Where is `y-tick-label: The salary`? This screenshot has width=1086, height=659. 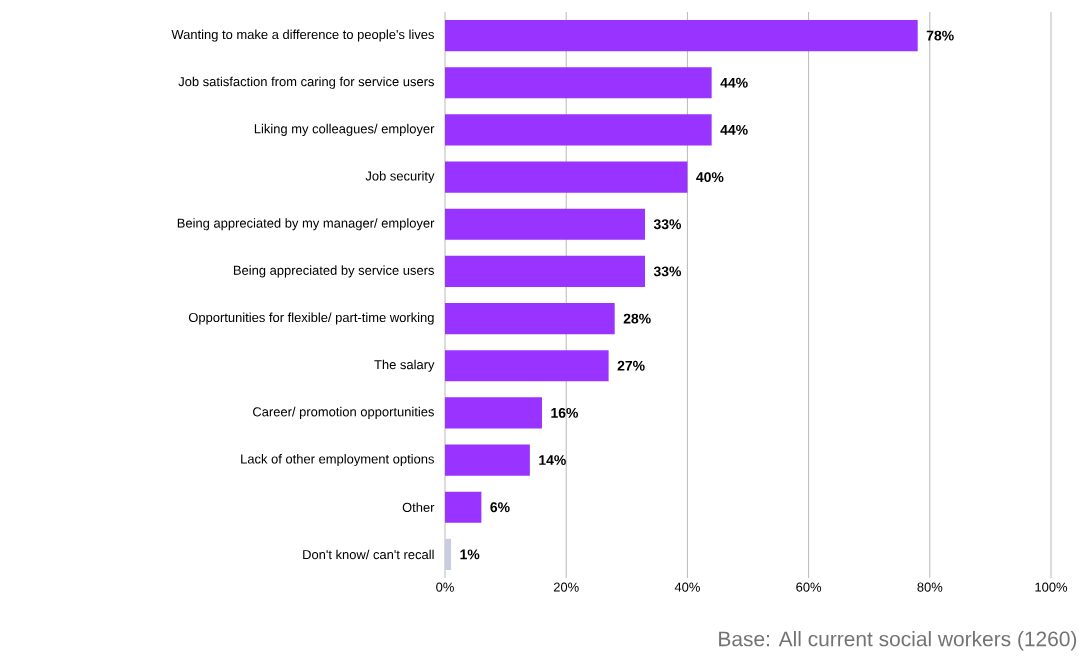
y-tick-label: The salary is located at coordinates (404, 365).